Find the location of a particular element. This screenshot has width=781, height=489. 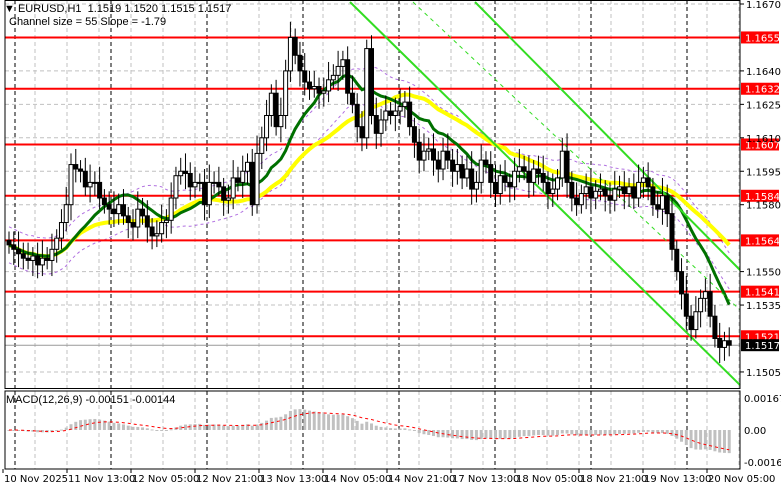

macd-header: MACD(12,26,9) -0.00151 -0.00144 is located at coordinates (91, 400).